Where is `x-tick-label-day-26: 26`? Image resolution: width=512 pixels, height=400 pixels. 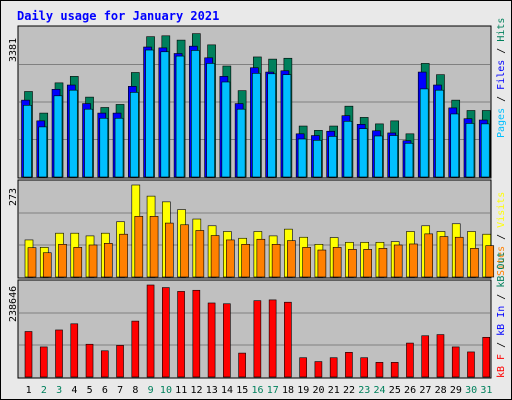 x-tick-label-day-26: 26 is located at coordinates (410, 390).